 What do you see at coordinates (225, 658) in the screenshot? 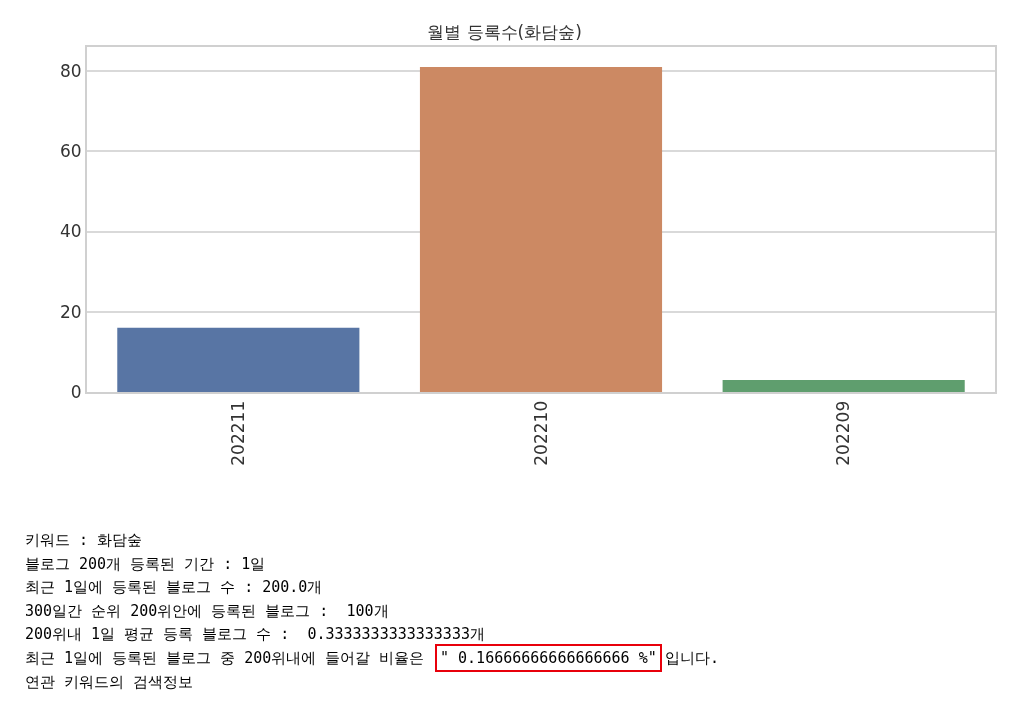
I see `text: 최근 1일에 등록된 블로그 중 200위내에 들어갈 비율은` at bounding box center [225, 658].